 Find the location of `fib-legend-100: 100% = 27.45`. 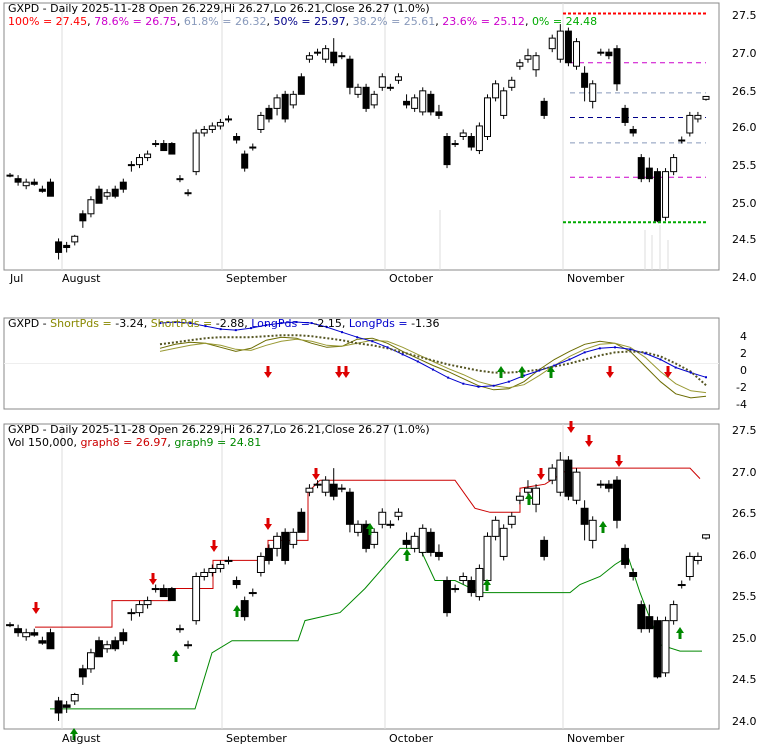

fib-legend-100: 100% = 27.45 is located at coordinates (47, 21).